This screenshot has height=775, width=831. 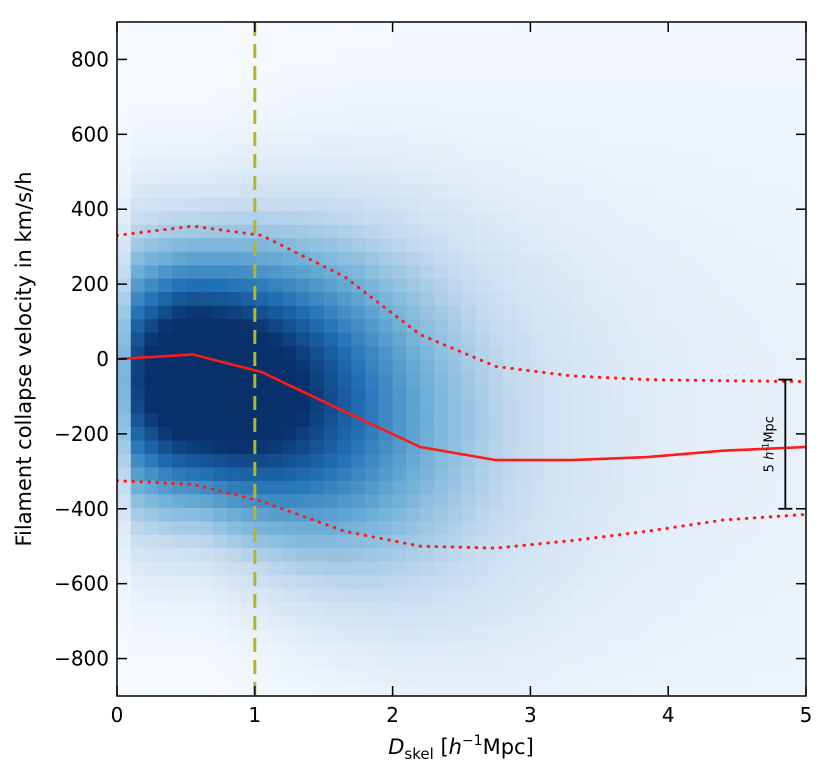 I want to click on x-axis-label: Dskel [h−1Mpc], so click(x=461, y=748).